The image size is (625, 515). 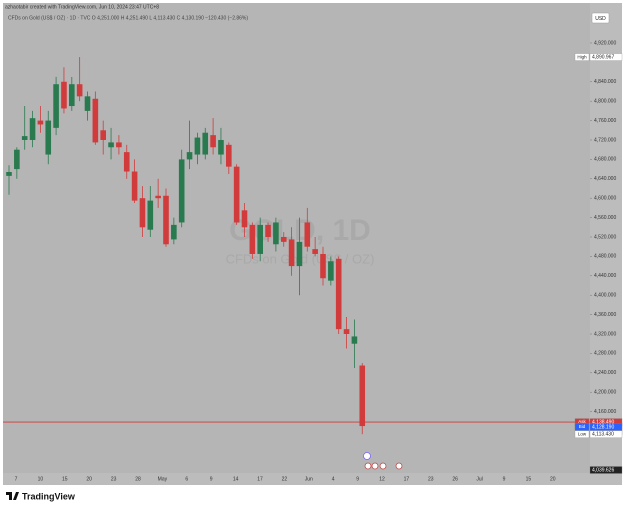 What do you see at coordinates (603, 57) in the screenshot?
I see `marker-value: 4,890.967` at bounding box center [603, 57].